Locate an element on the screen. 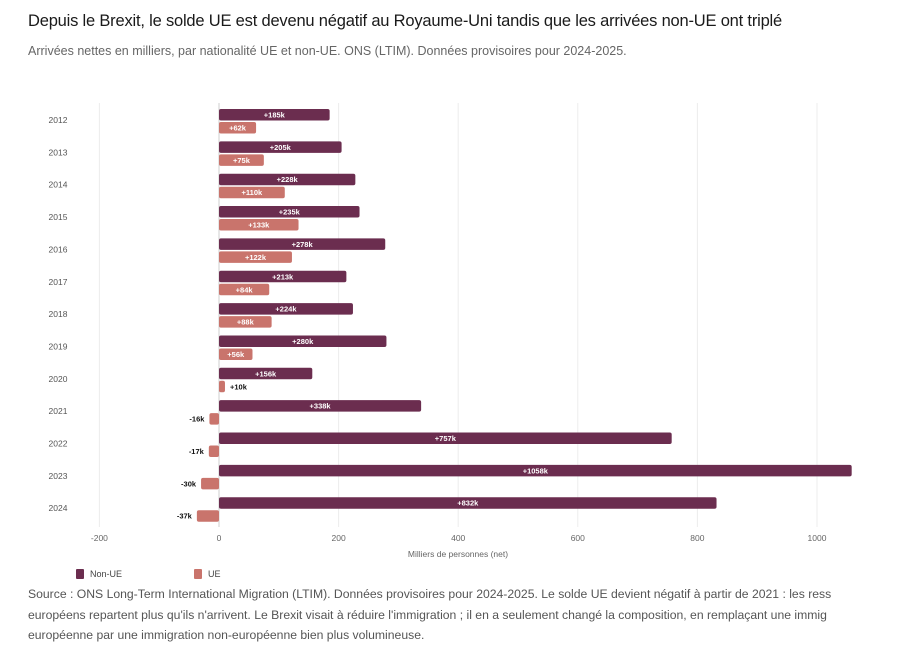 Image resolution: width=900 pixels, height=667 pixels. data-label: +228k is located at coordinates (288, 179).